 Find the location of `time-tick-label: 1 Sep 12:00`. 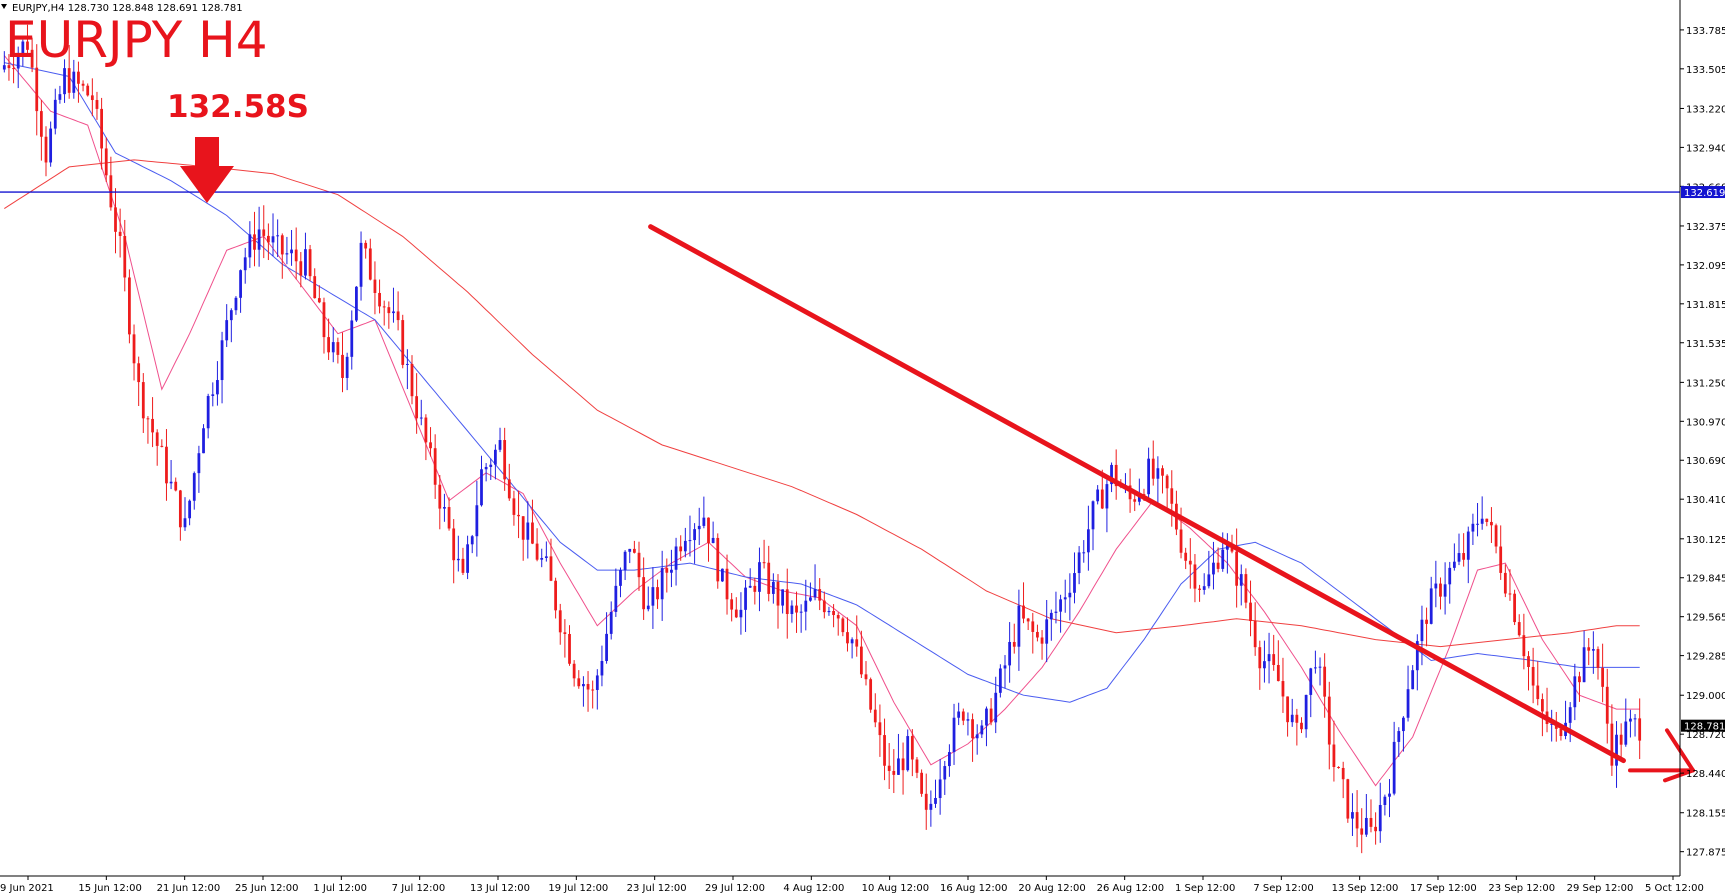

time-tick-label: 1 Sep 12:00 is located at coordinates (1205, 888).